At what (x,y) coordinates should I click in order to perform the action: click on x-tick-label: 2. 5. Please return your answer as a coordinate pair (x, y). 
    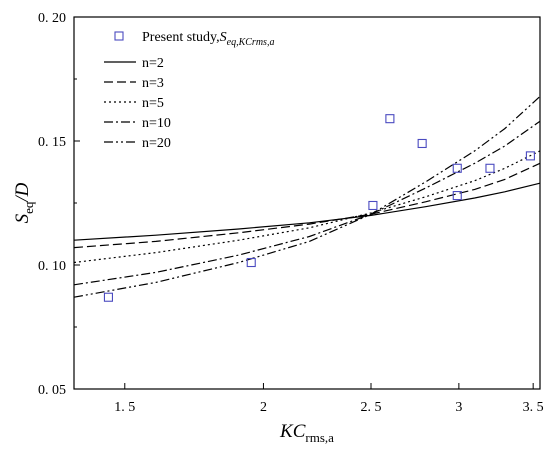
    Looking at the image, I should click on (370, 407).